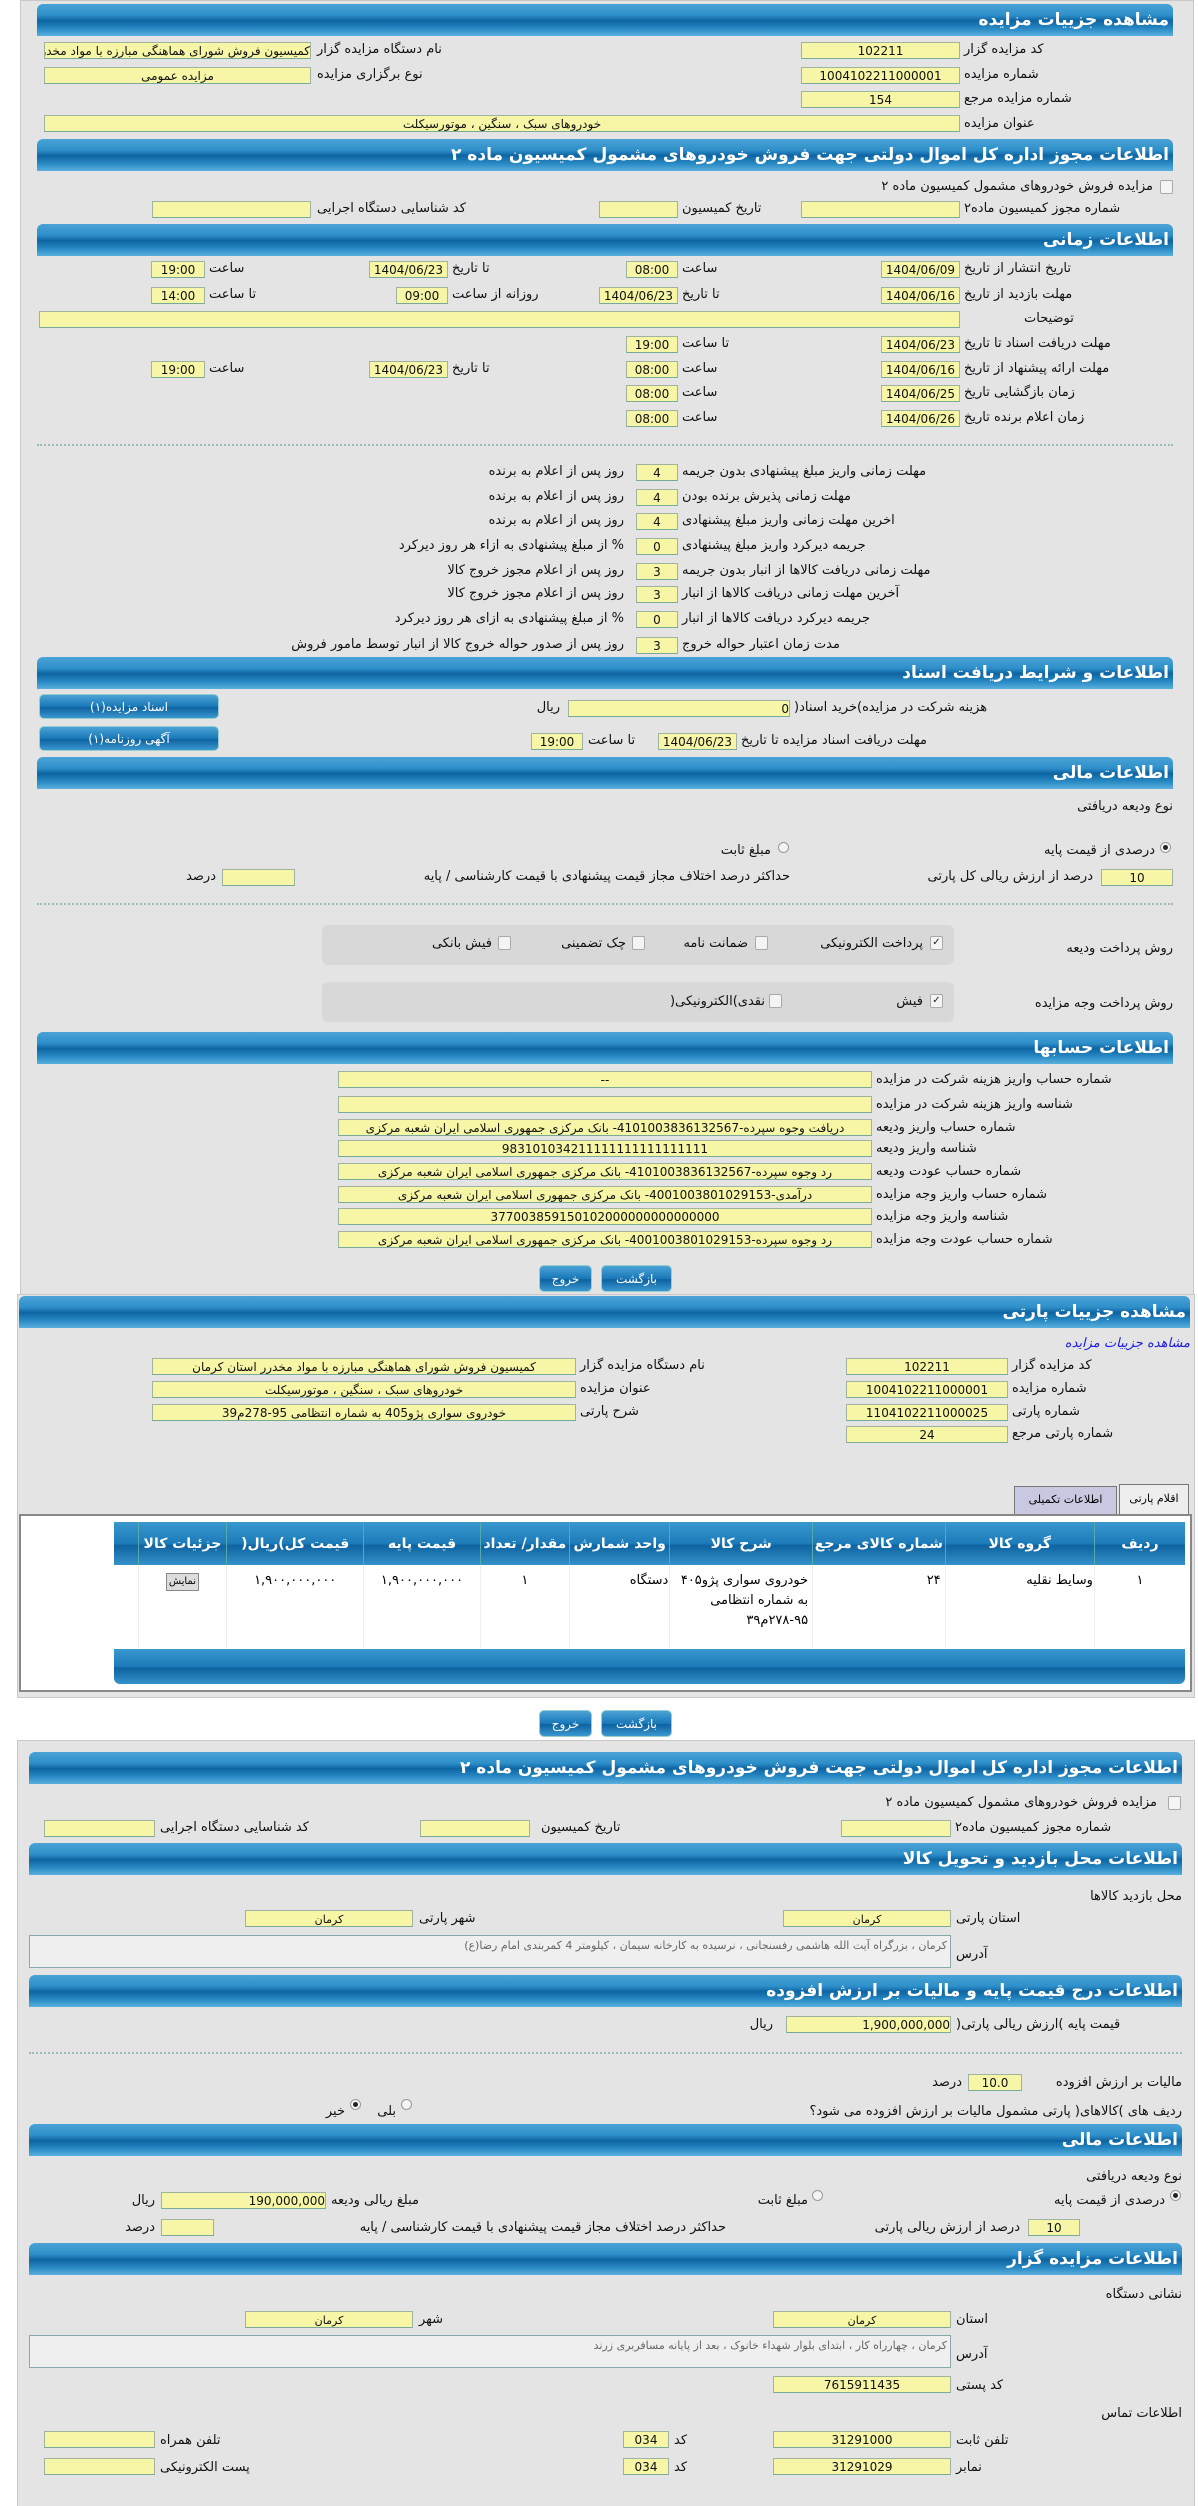 This screenshot has height=2506, width=1198. Describe the element at coordinates (962, 1194) in the screenshot. I see `account-label: شماره حساب واریز وجه مزایده` at that location.